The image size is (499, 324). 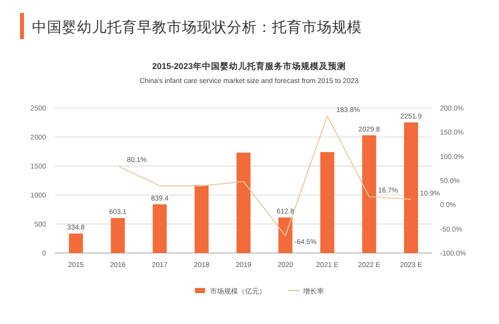 What do you see at coordinates (249, 65) in the screenshot?
I see `chart-title: 2015-2023年中国婴幼儿托育服务市场规模及预测` at bounding box center [249, 65].